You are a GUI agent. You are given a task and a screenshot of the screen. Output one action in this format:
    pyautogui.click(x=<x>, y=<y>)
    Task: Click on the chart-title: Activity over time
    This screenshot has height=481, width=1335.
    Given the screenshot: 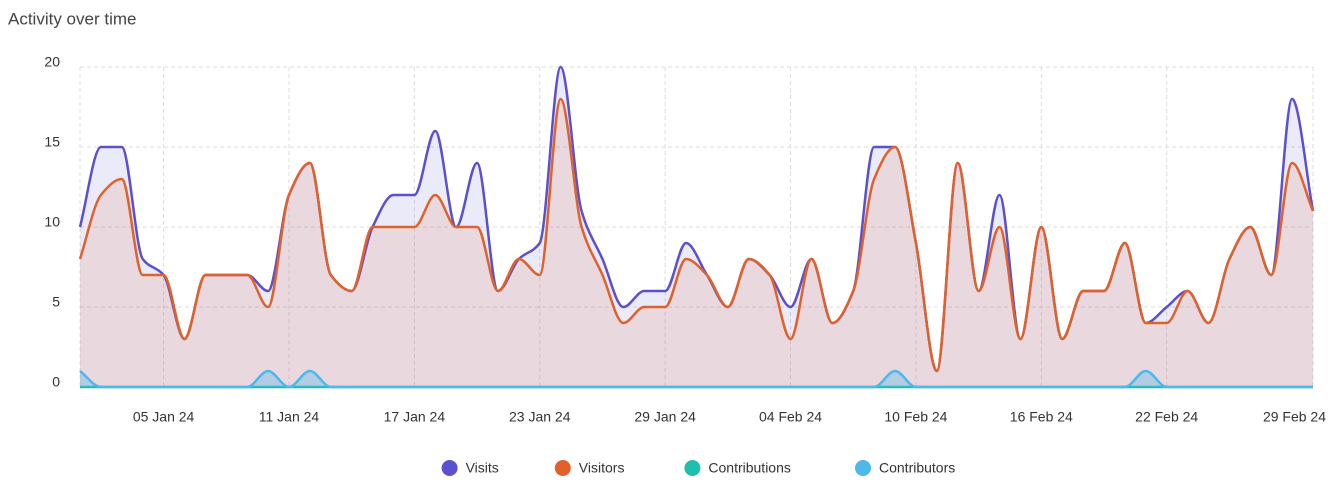 What is the action you would take?
    pyautogui.click(x=72, y=18)
    